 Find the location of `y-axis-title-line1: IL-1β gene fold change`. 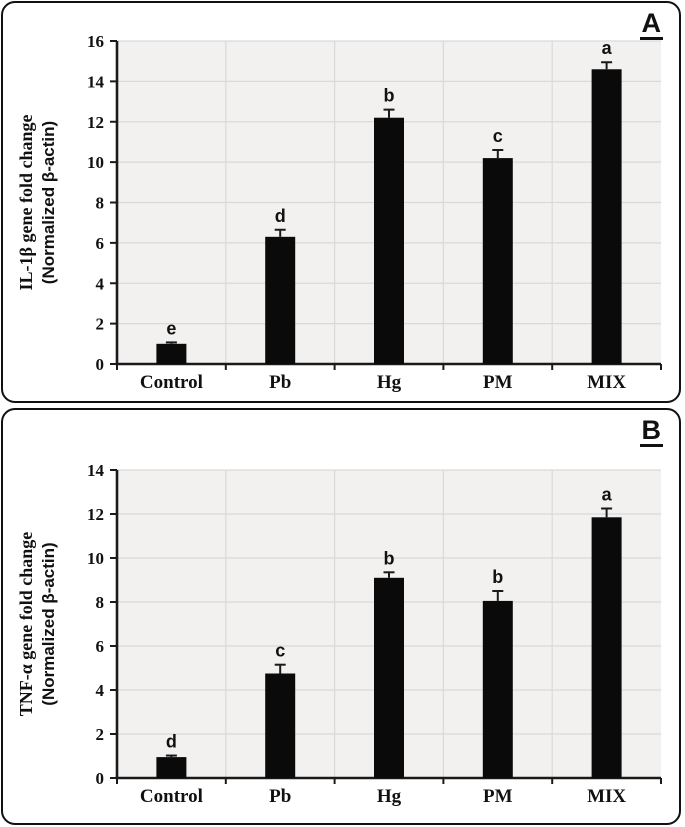

y-axis-title-line1: IL-1β gene fold change is located at coordinates (26, 202).